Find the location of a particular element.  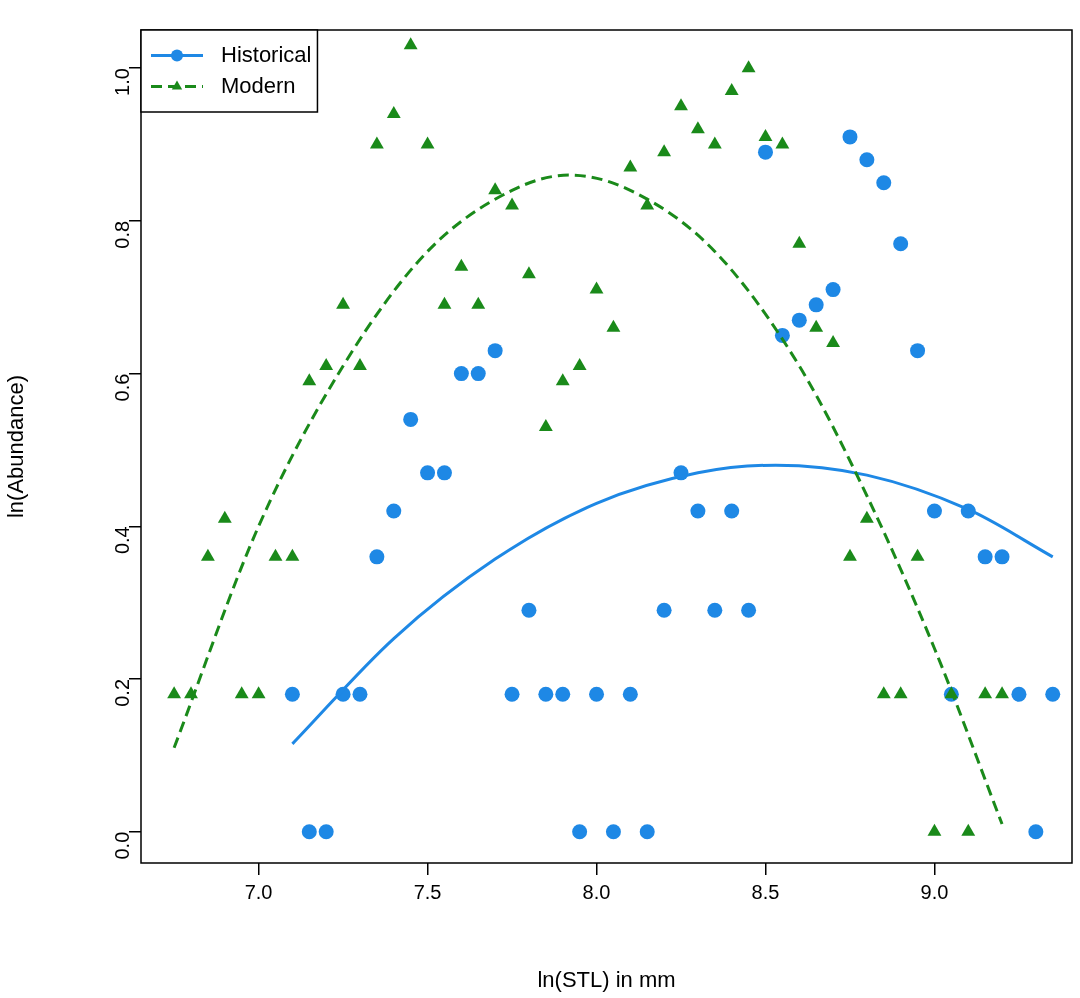

y-tick-label: 0.0 is located at coordinates (121, 845).